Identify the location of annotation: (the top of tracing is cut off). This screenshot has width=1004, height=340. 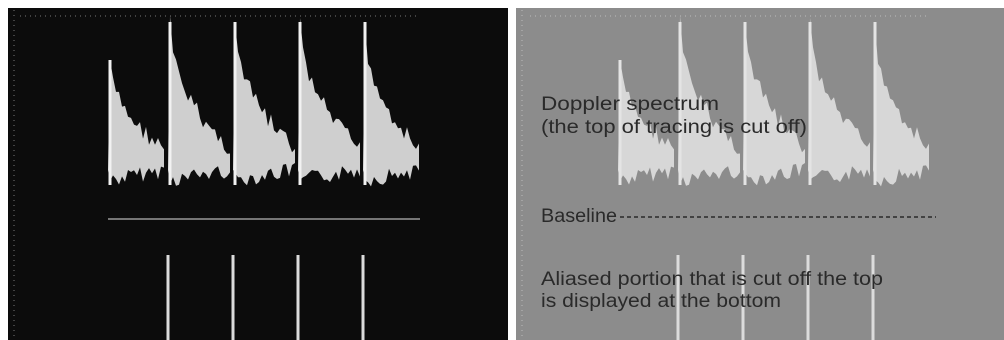
(674, 127).